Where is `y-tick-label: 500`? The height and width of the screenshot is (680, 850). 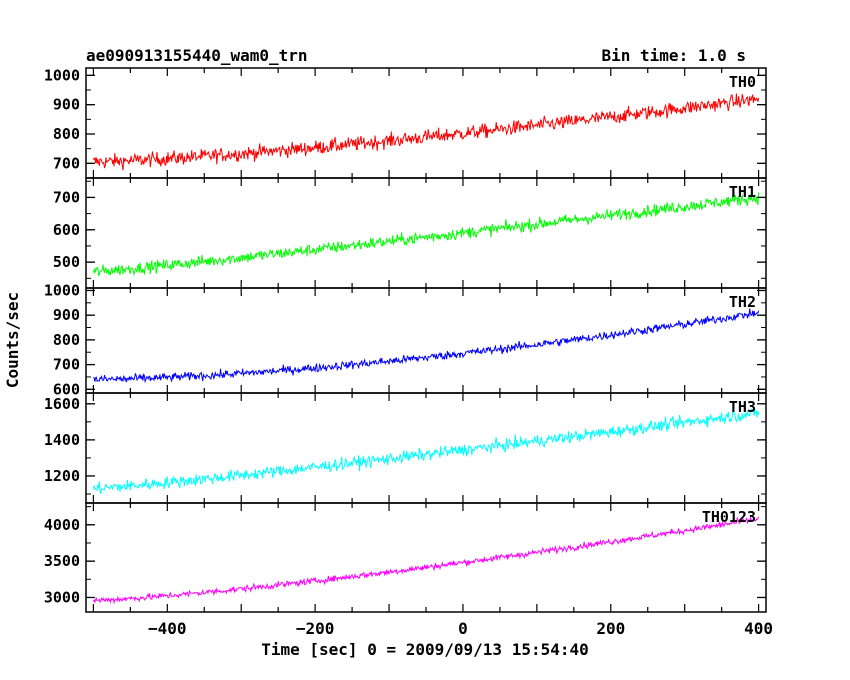
y-tick-label: 500 is located at coordinates (66, 262).